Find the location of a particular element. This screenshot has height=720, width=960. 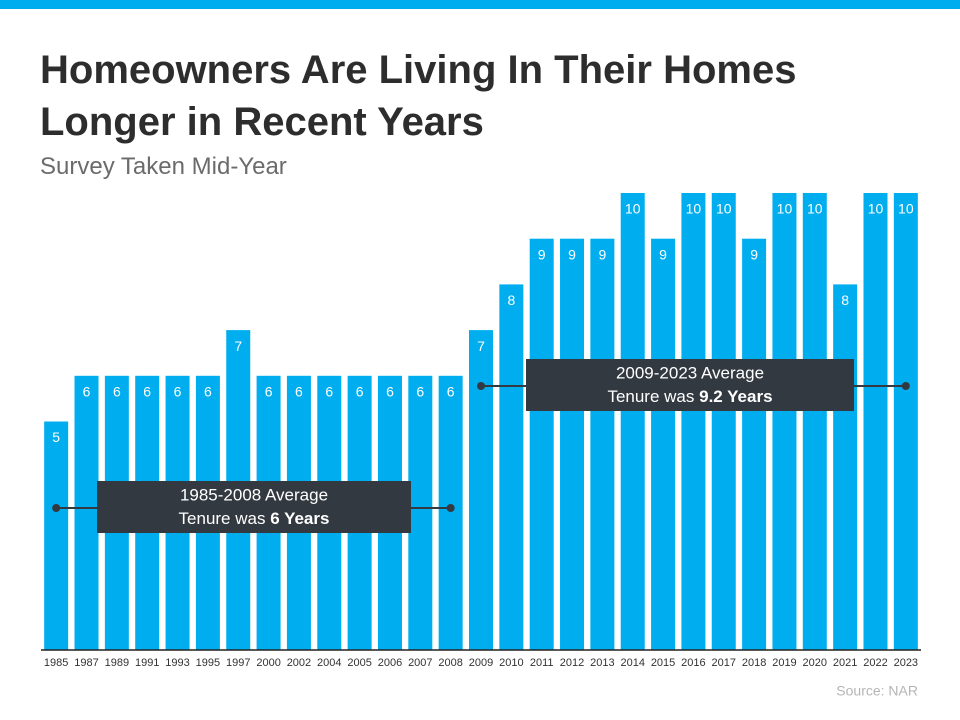

x-tick-label: 2007 is located at coordinates (420, 663).